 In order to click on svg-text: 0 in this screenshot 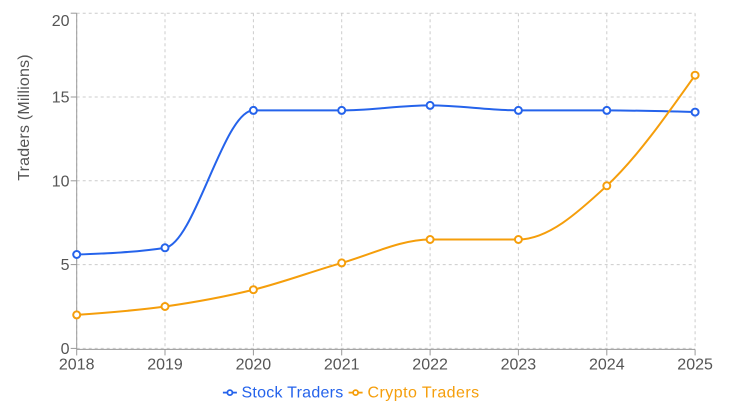, I will do `click(65, 349)`.